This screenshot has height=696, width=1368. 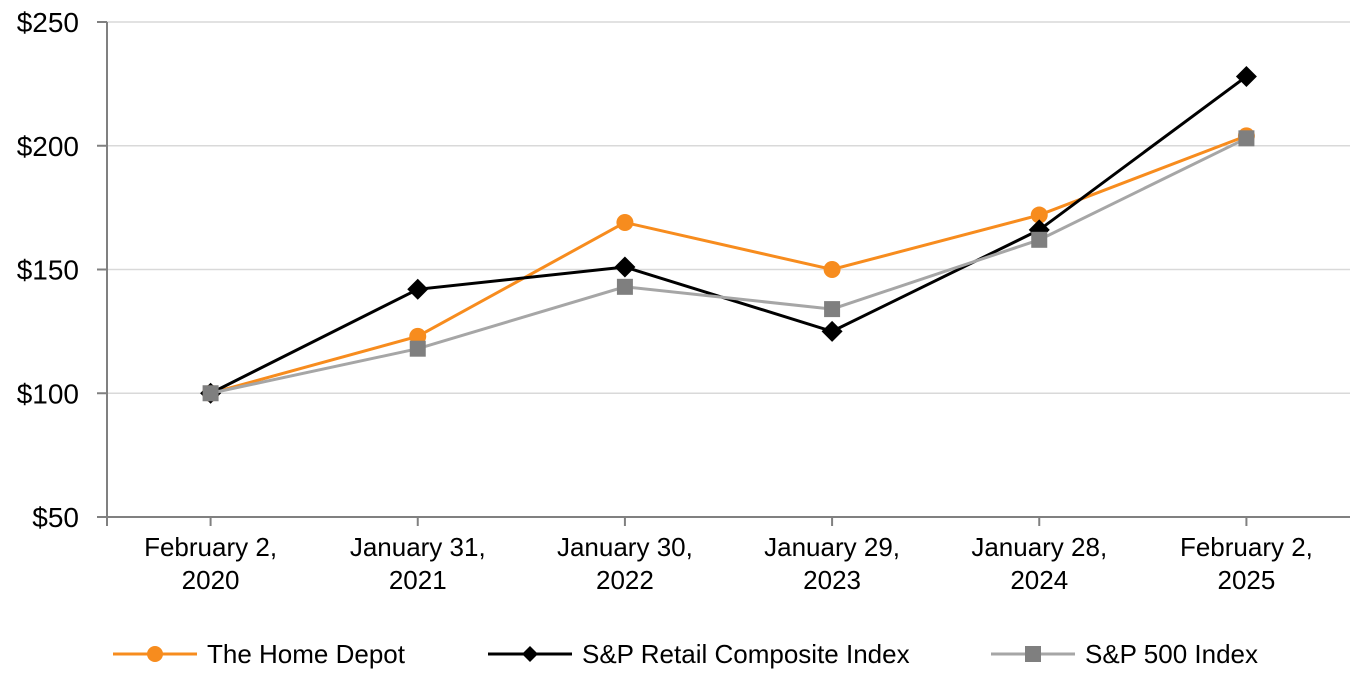 What do you see at coordinates (418, 580) in the screenshot?
I see `x-tick-line2: 2021` at bounding box center [418, 580].